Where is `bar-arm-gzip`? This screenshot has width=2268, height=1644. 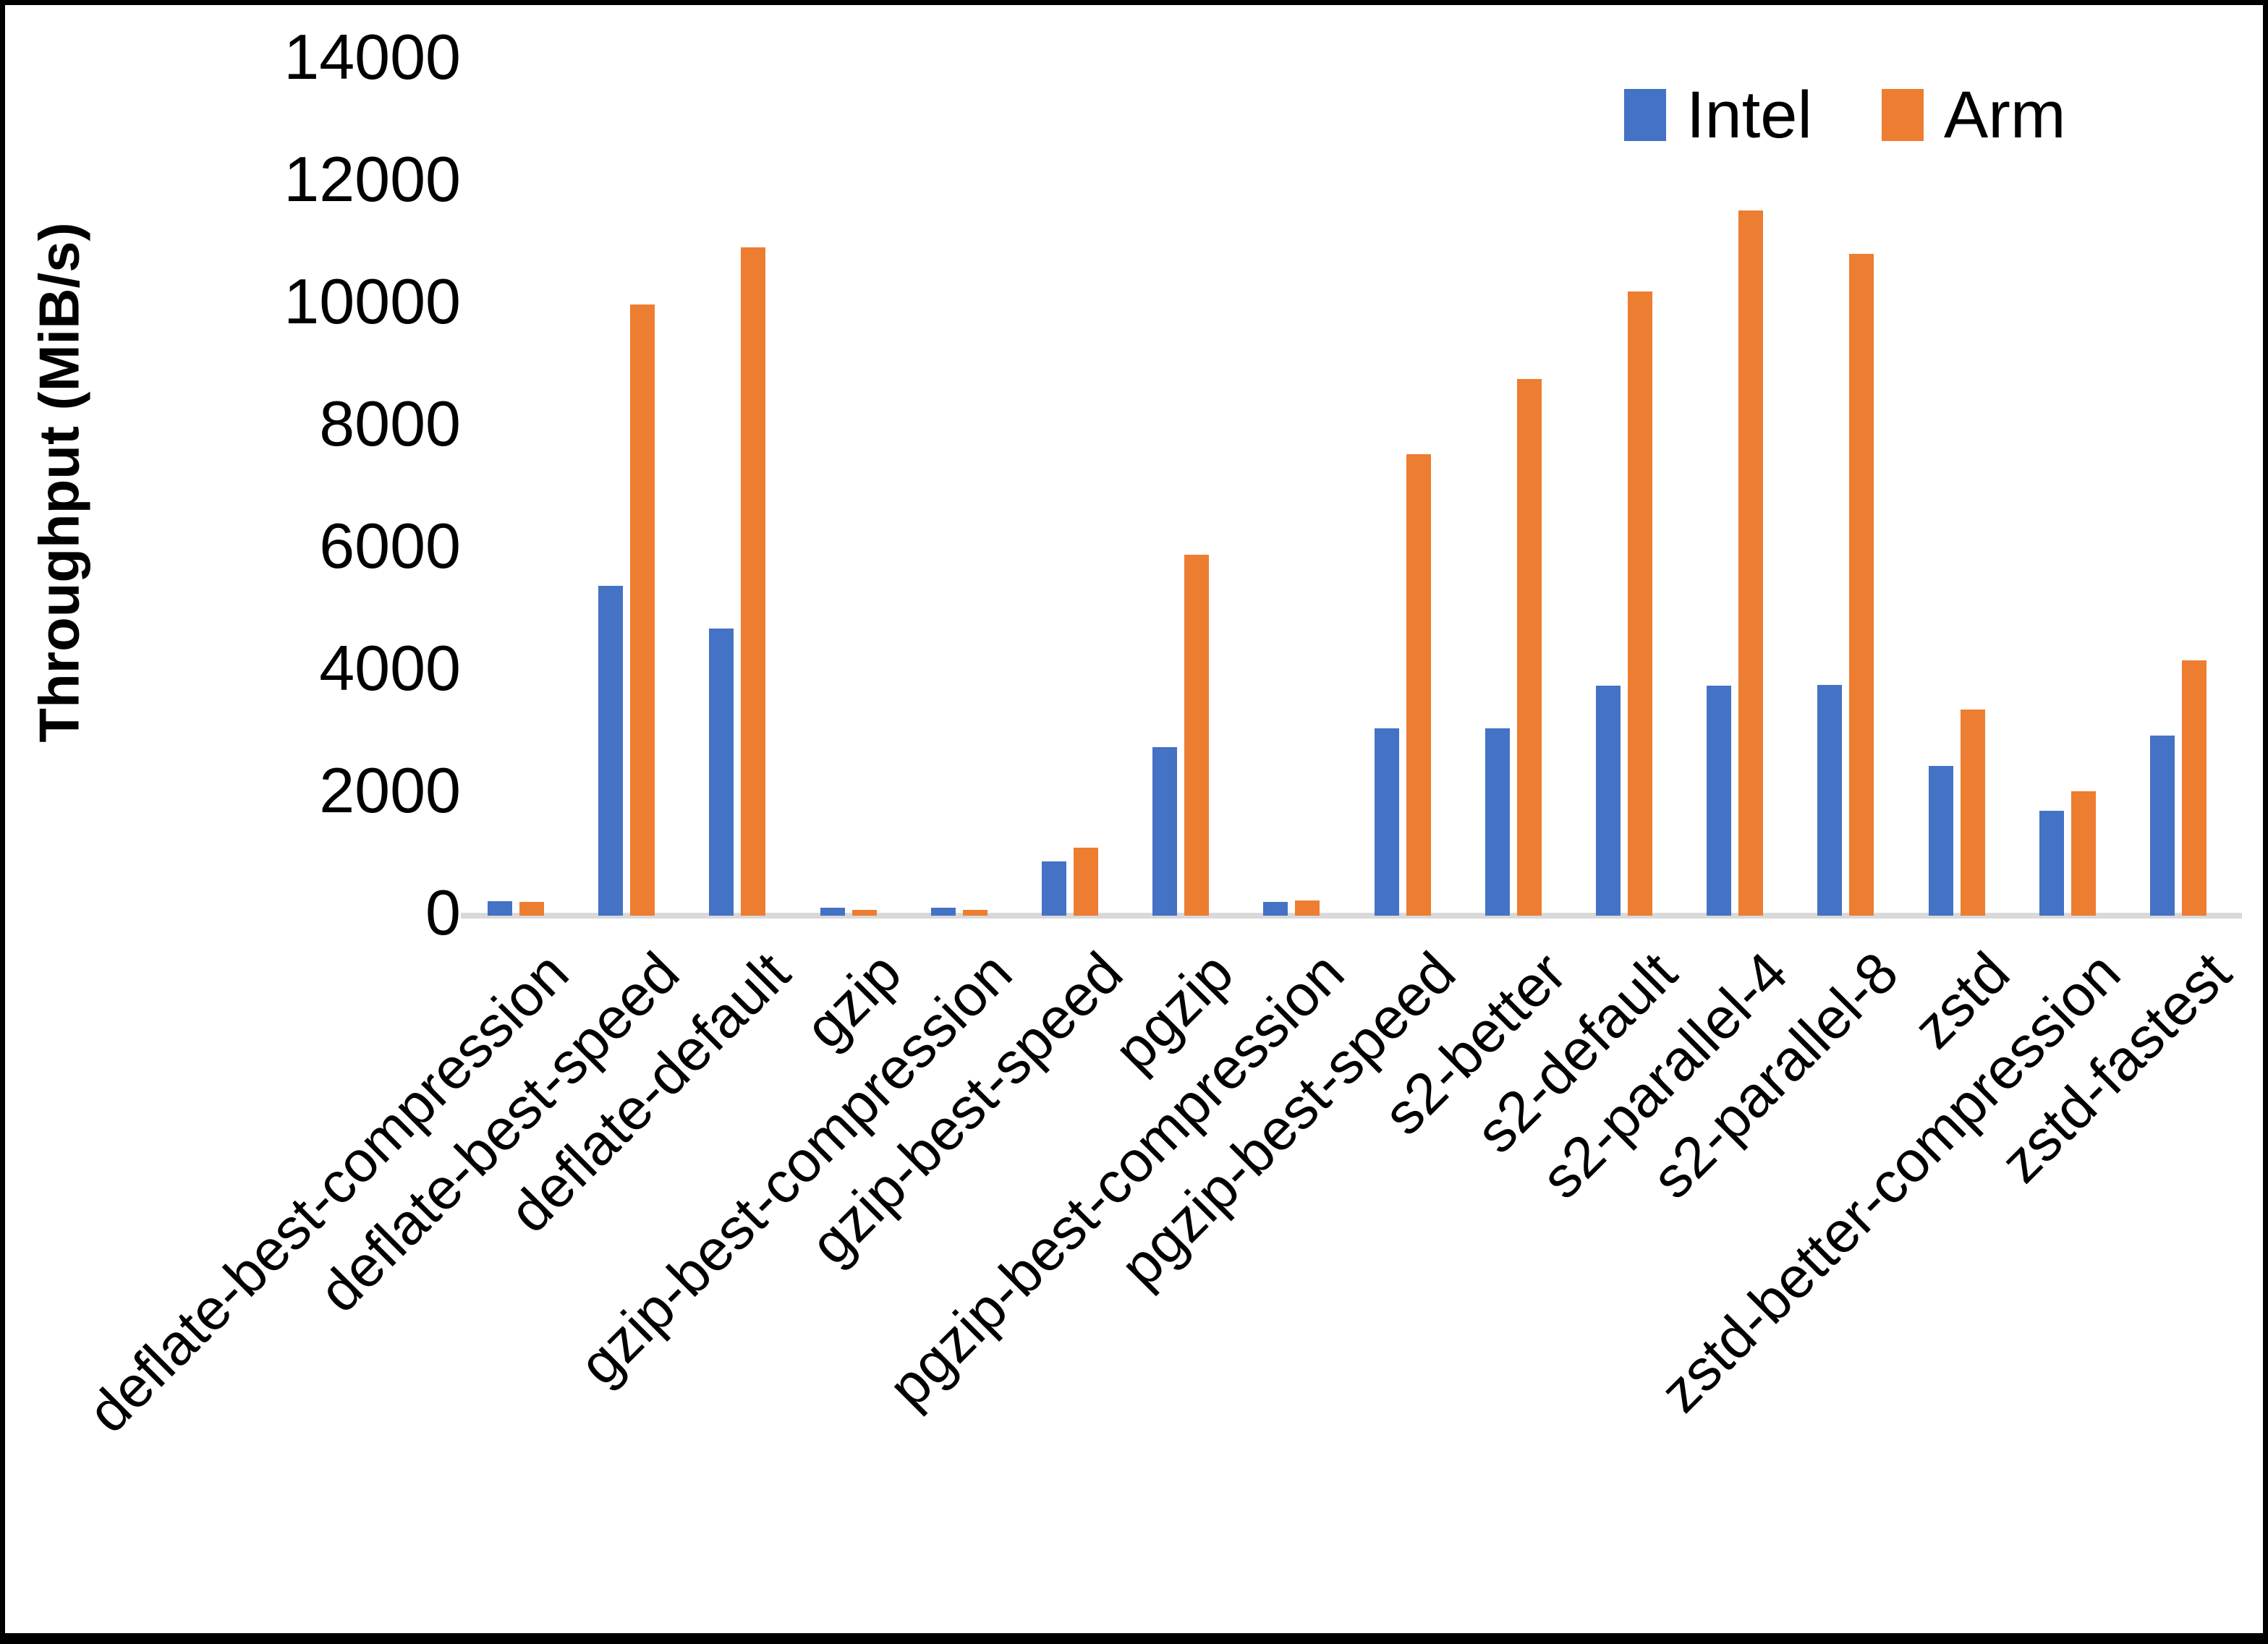 bar-arm-gzip is located at coordinates (864, 913).